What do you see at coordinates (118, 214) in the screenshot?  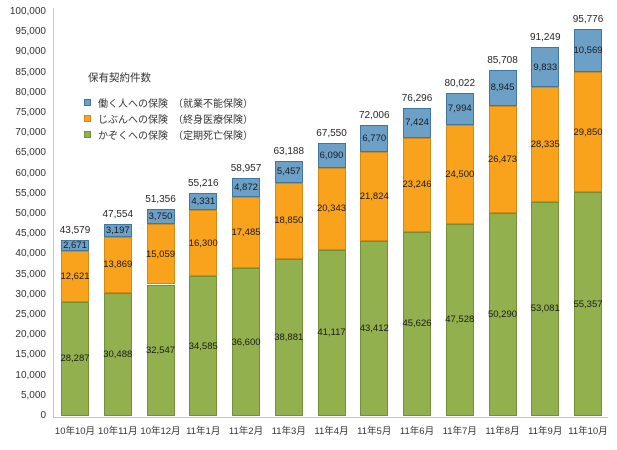 I see `bar-total-label: 47,554` at bounding box center [118, 214].